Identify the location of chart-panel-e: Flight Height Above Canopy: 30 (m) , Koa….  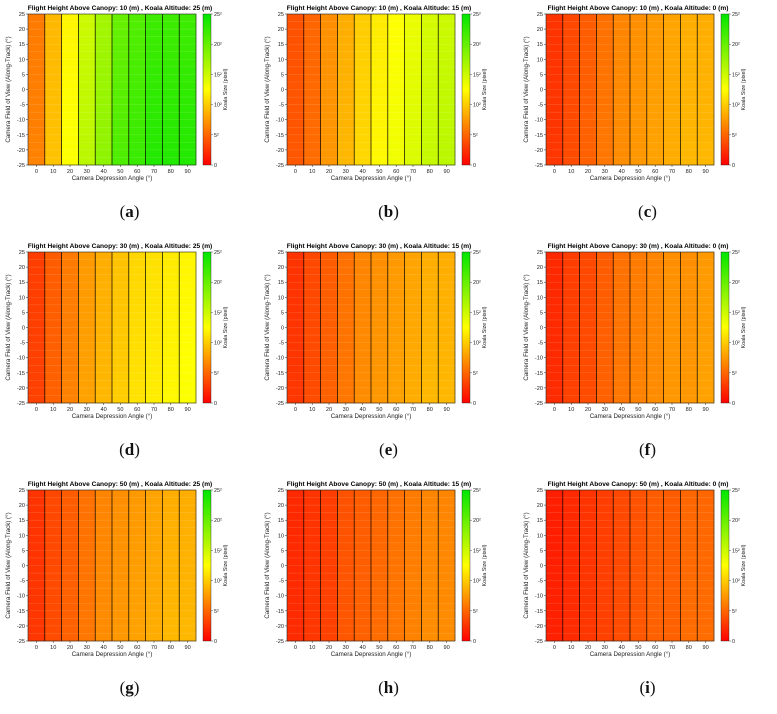
(388, 357).